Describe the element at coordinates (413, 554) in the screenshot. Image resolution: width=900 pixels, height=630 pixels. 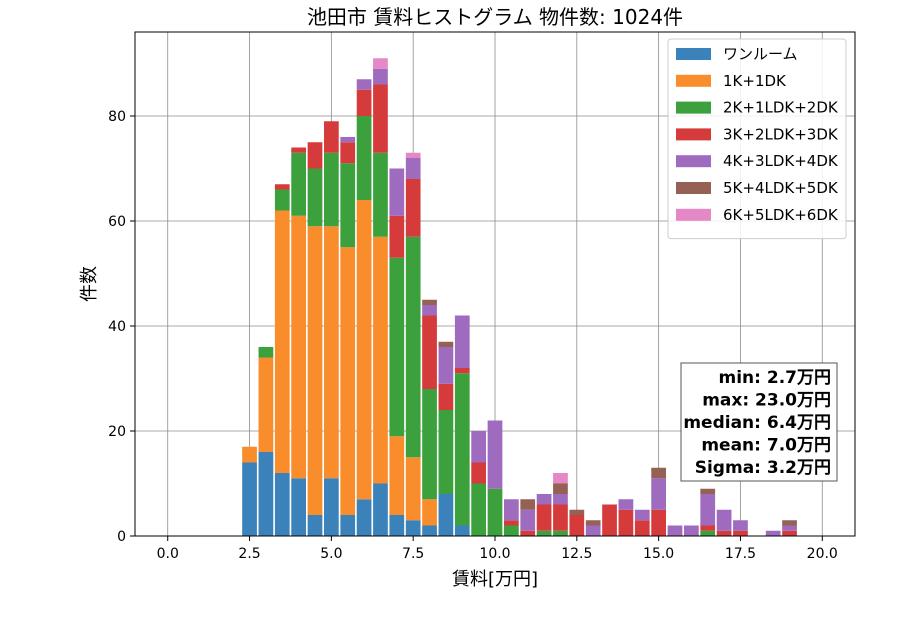
I see `x-tick-label: 7.5` at that location.